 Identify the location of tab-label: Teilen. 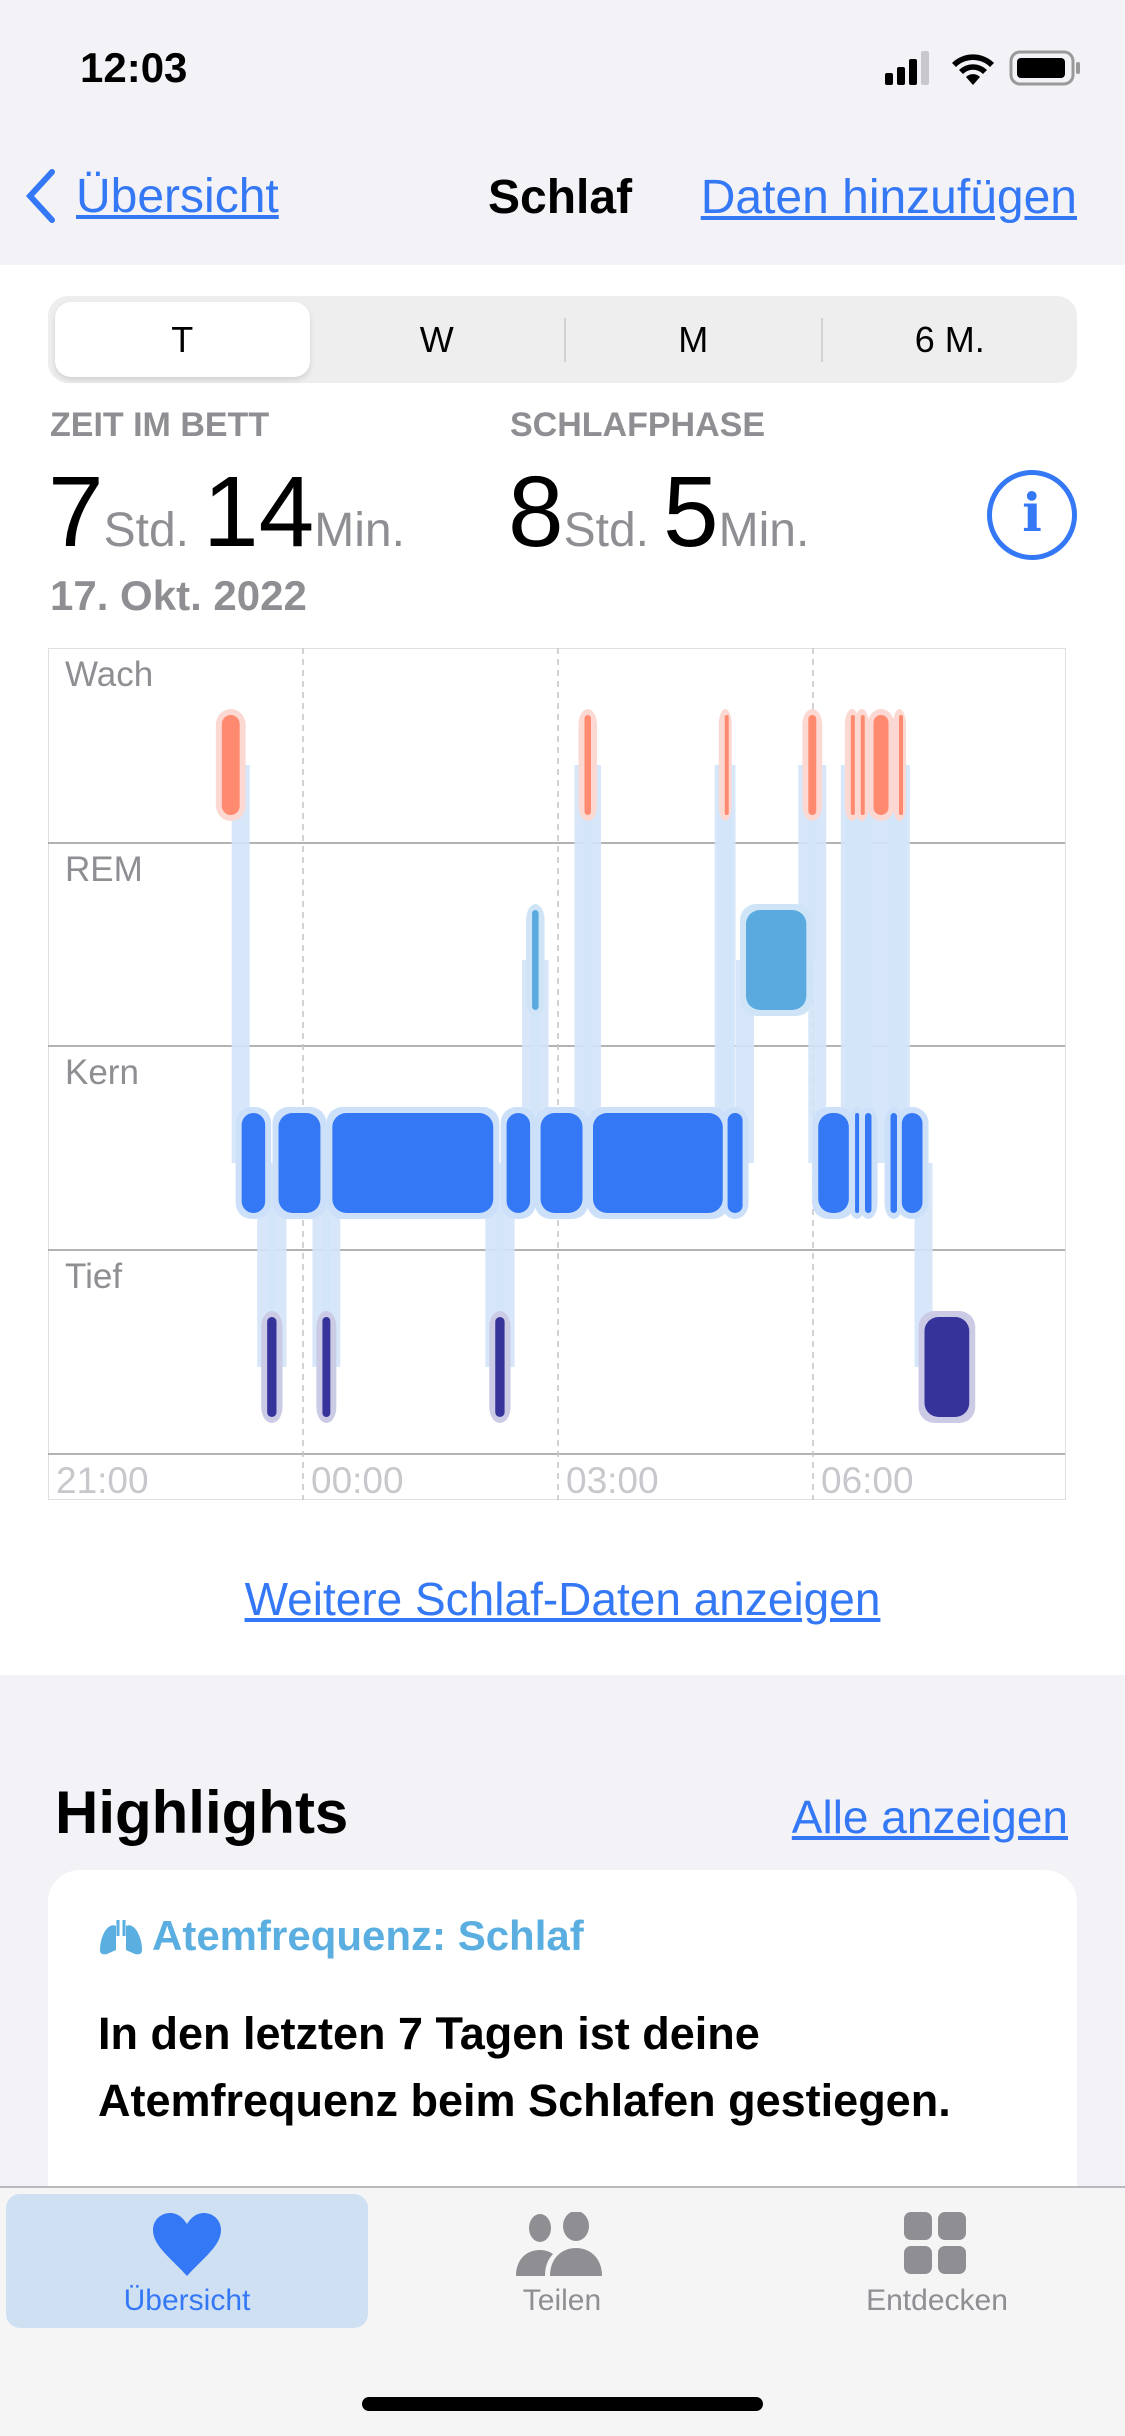
(562, 2300).